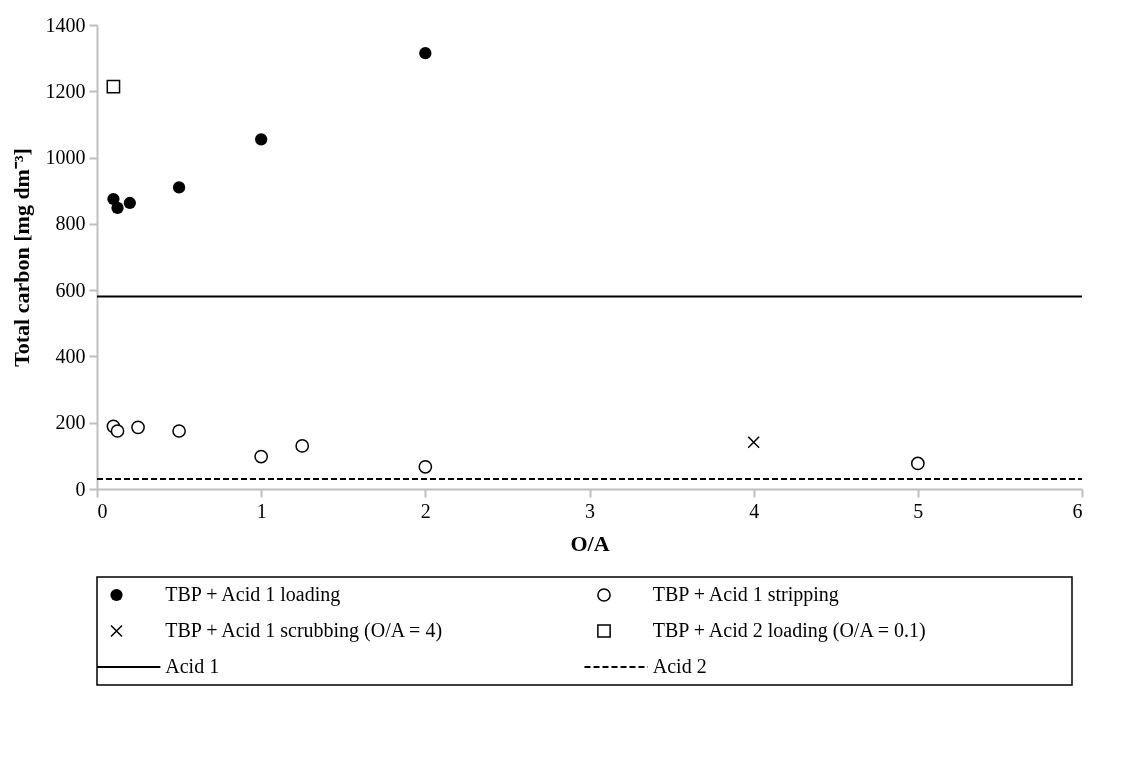 The image size is (1148, 776). Describe the element at coordinates (102, 510) in the screenshot. I see `x-tick-label: 0` at that location.